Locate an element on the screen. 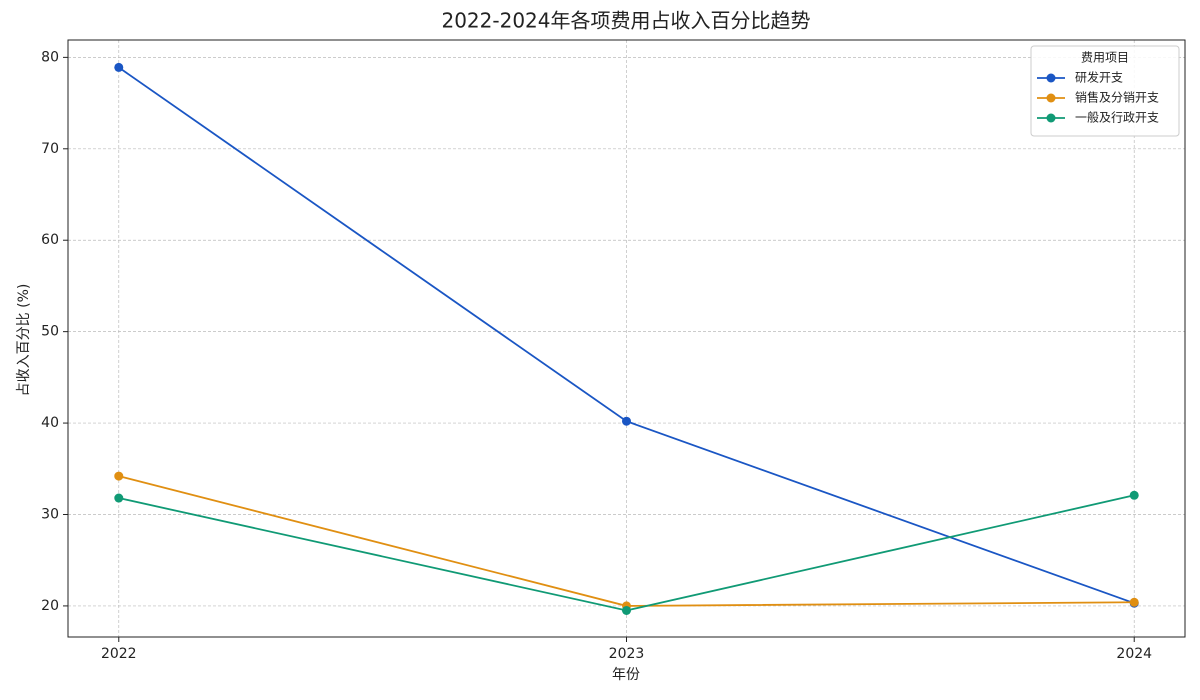 The image size is (1200, 700). y-tick-label: 30 is located at coordinates (50, 514).